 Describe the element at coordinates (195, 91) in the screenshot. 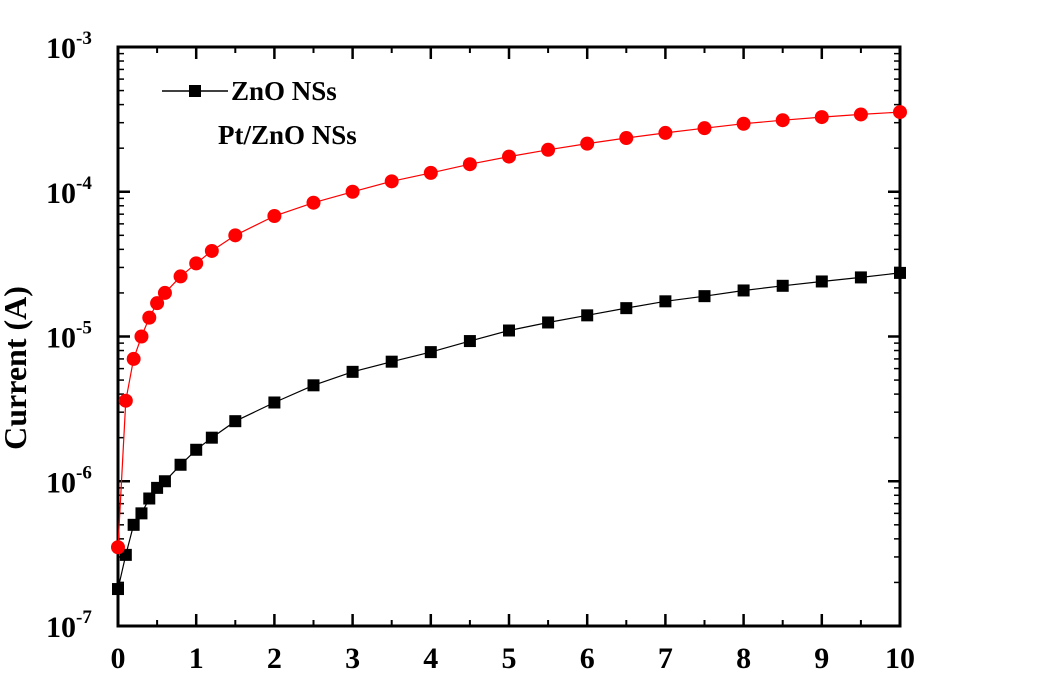

I see `legend-marker-square` at that location.